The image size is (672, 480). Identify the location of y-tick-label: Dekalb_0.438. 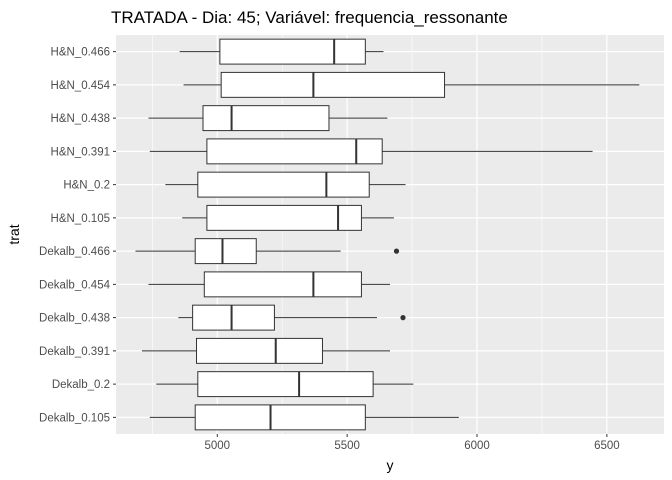
(74, 319).